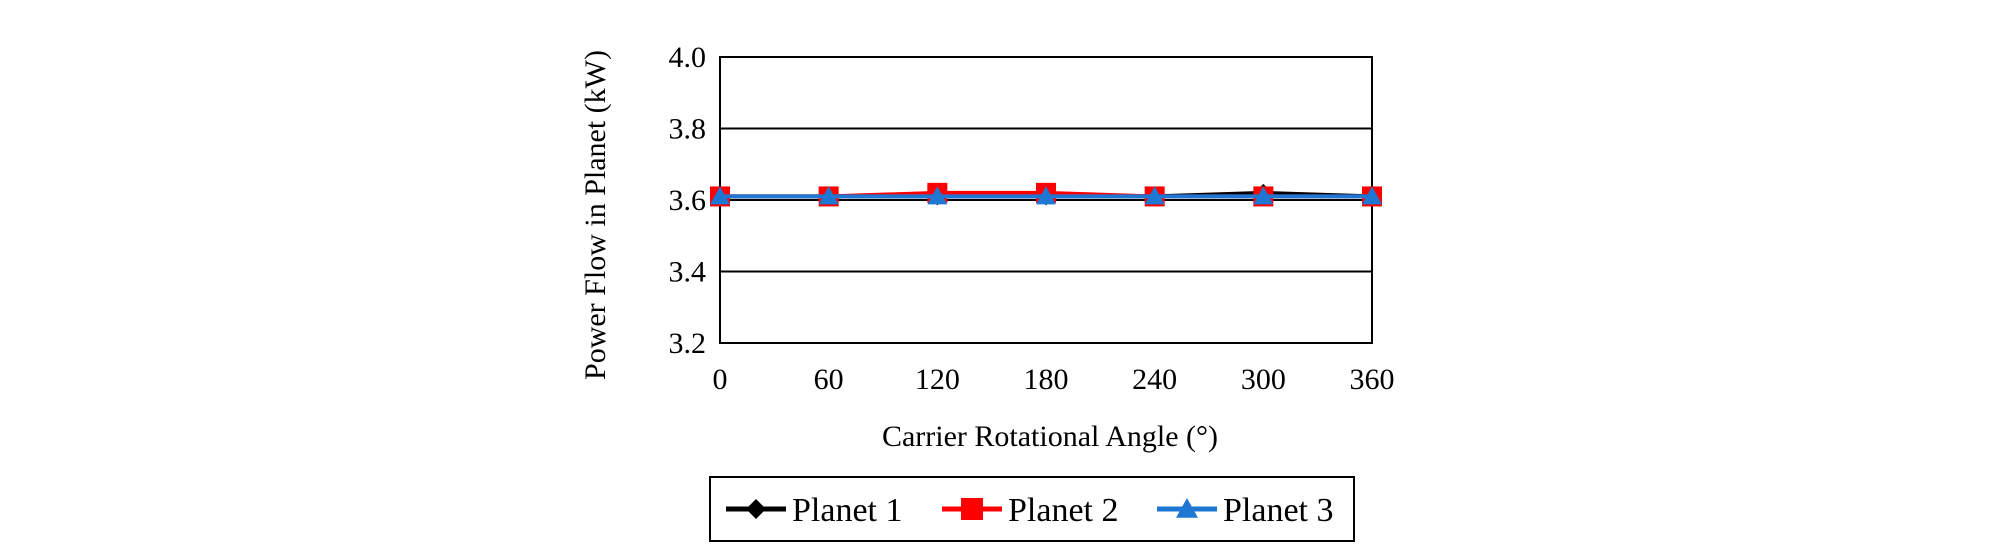 The image size is (2008, 557). What do you see at coordinates (1046, 379) in the screenshot?
I see `x-tick-label: 180` at bounding box center [1046, 379].